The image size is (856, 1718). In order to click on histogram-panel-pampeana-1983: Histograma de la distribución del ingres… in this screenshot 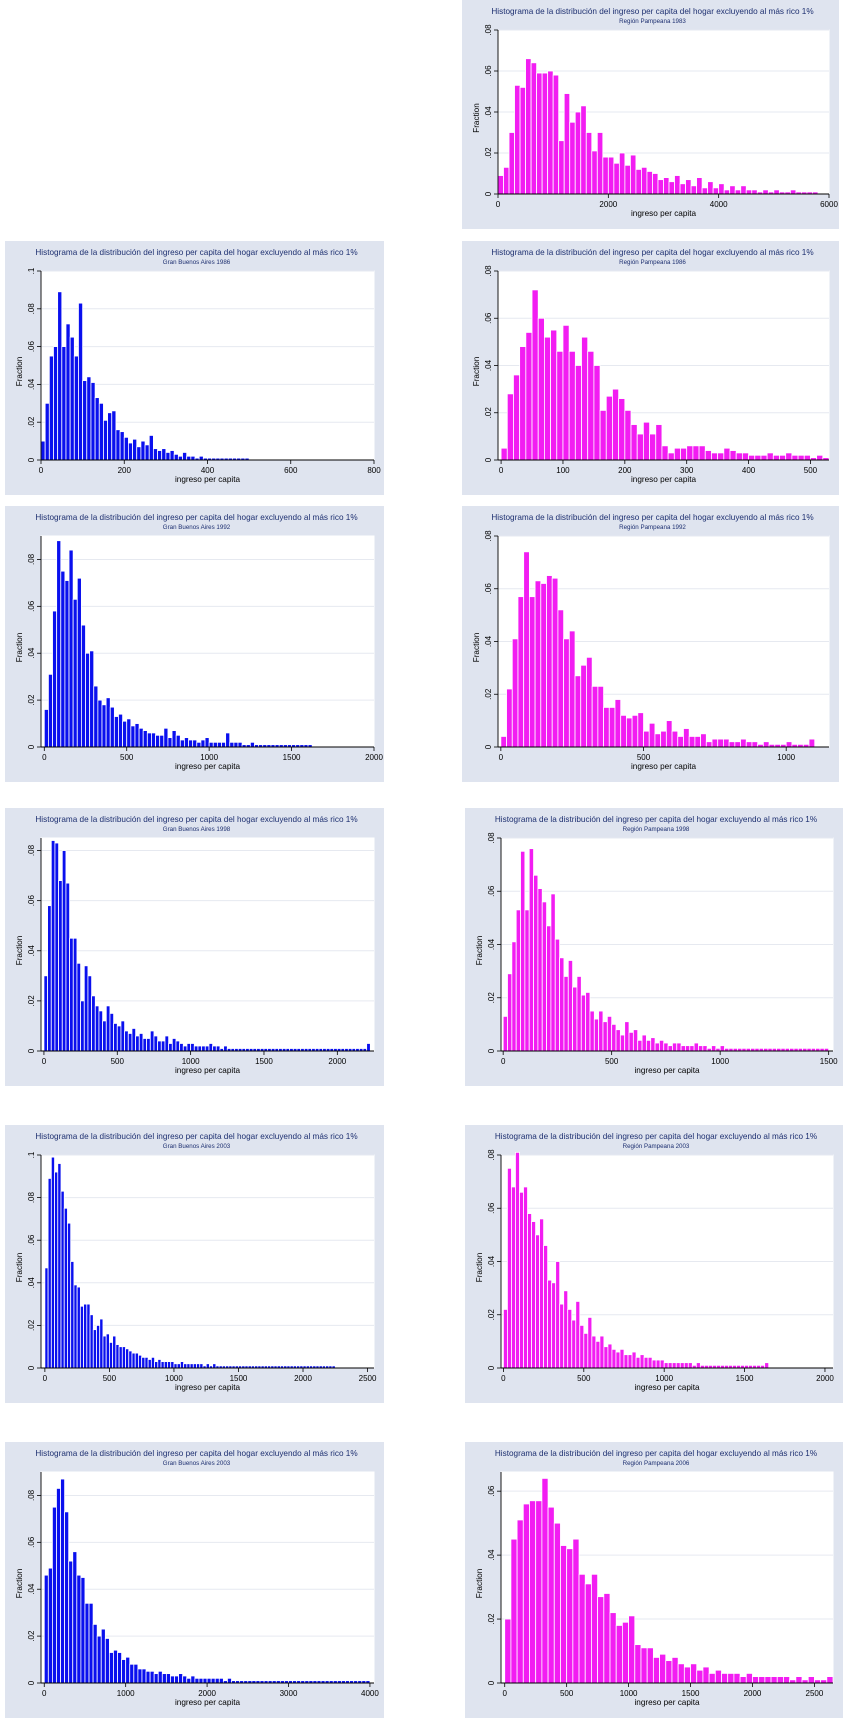, I will do `click(650, 114)`.